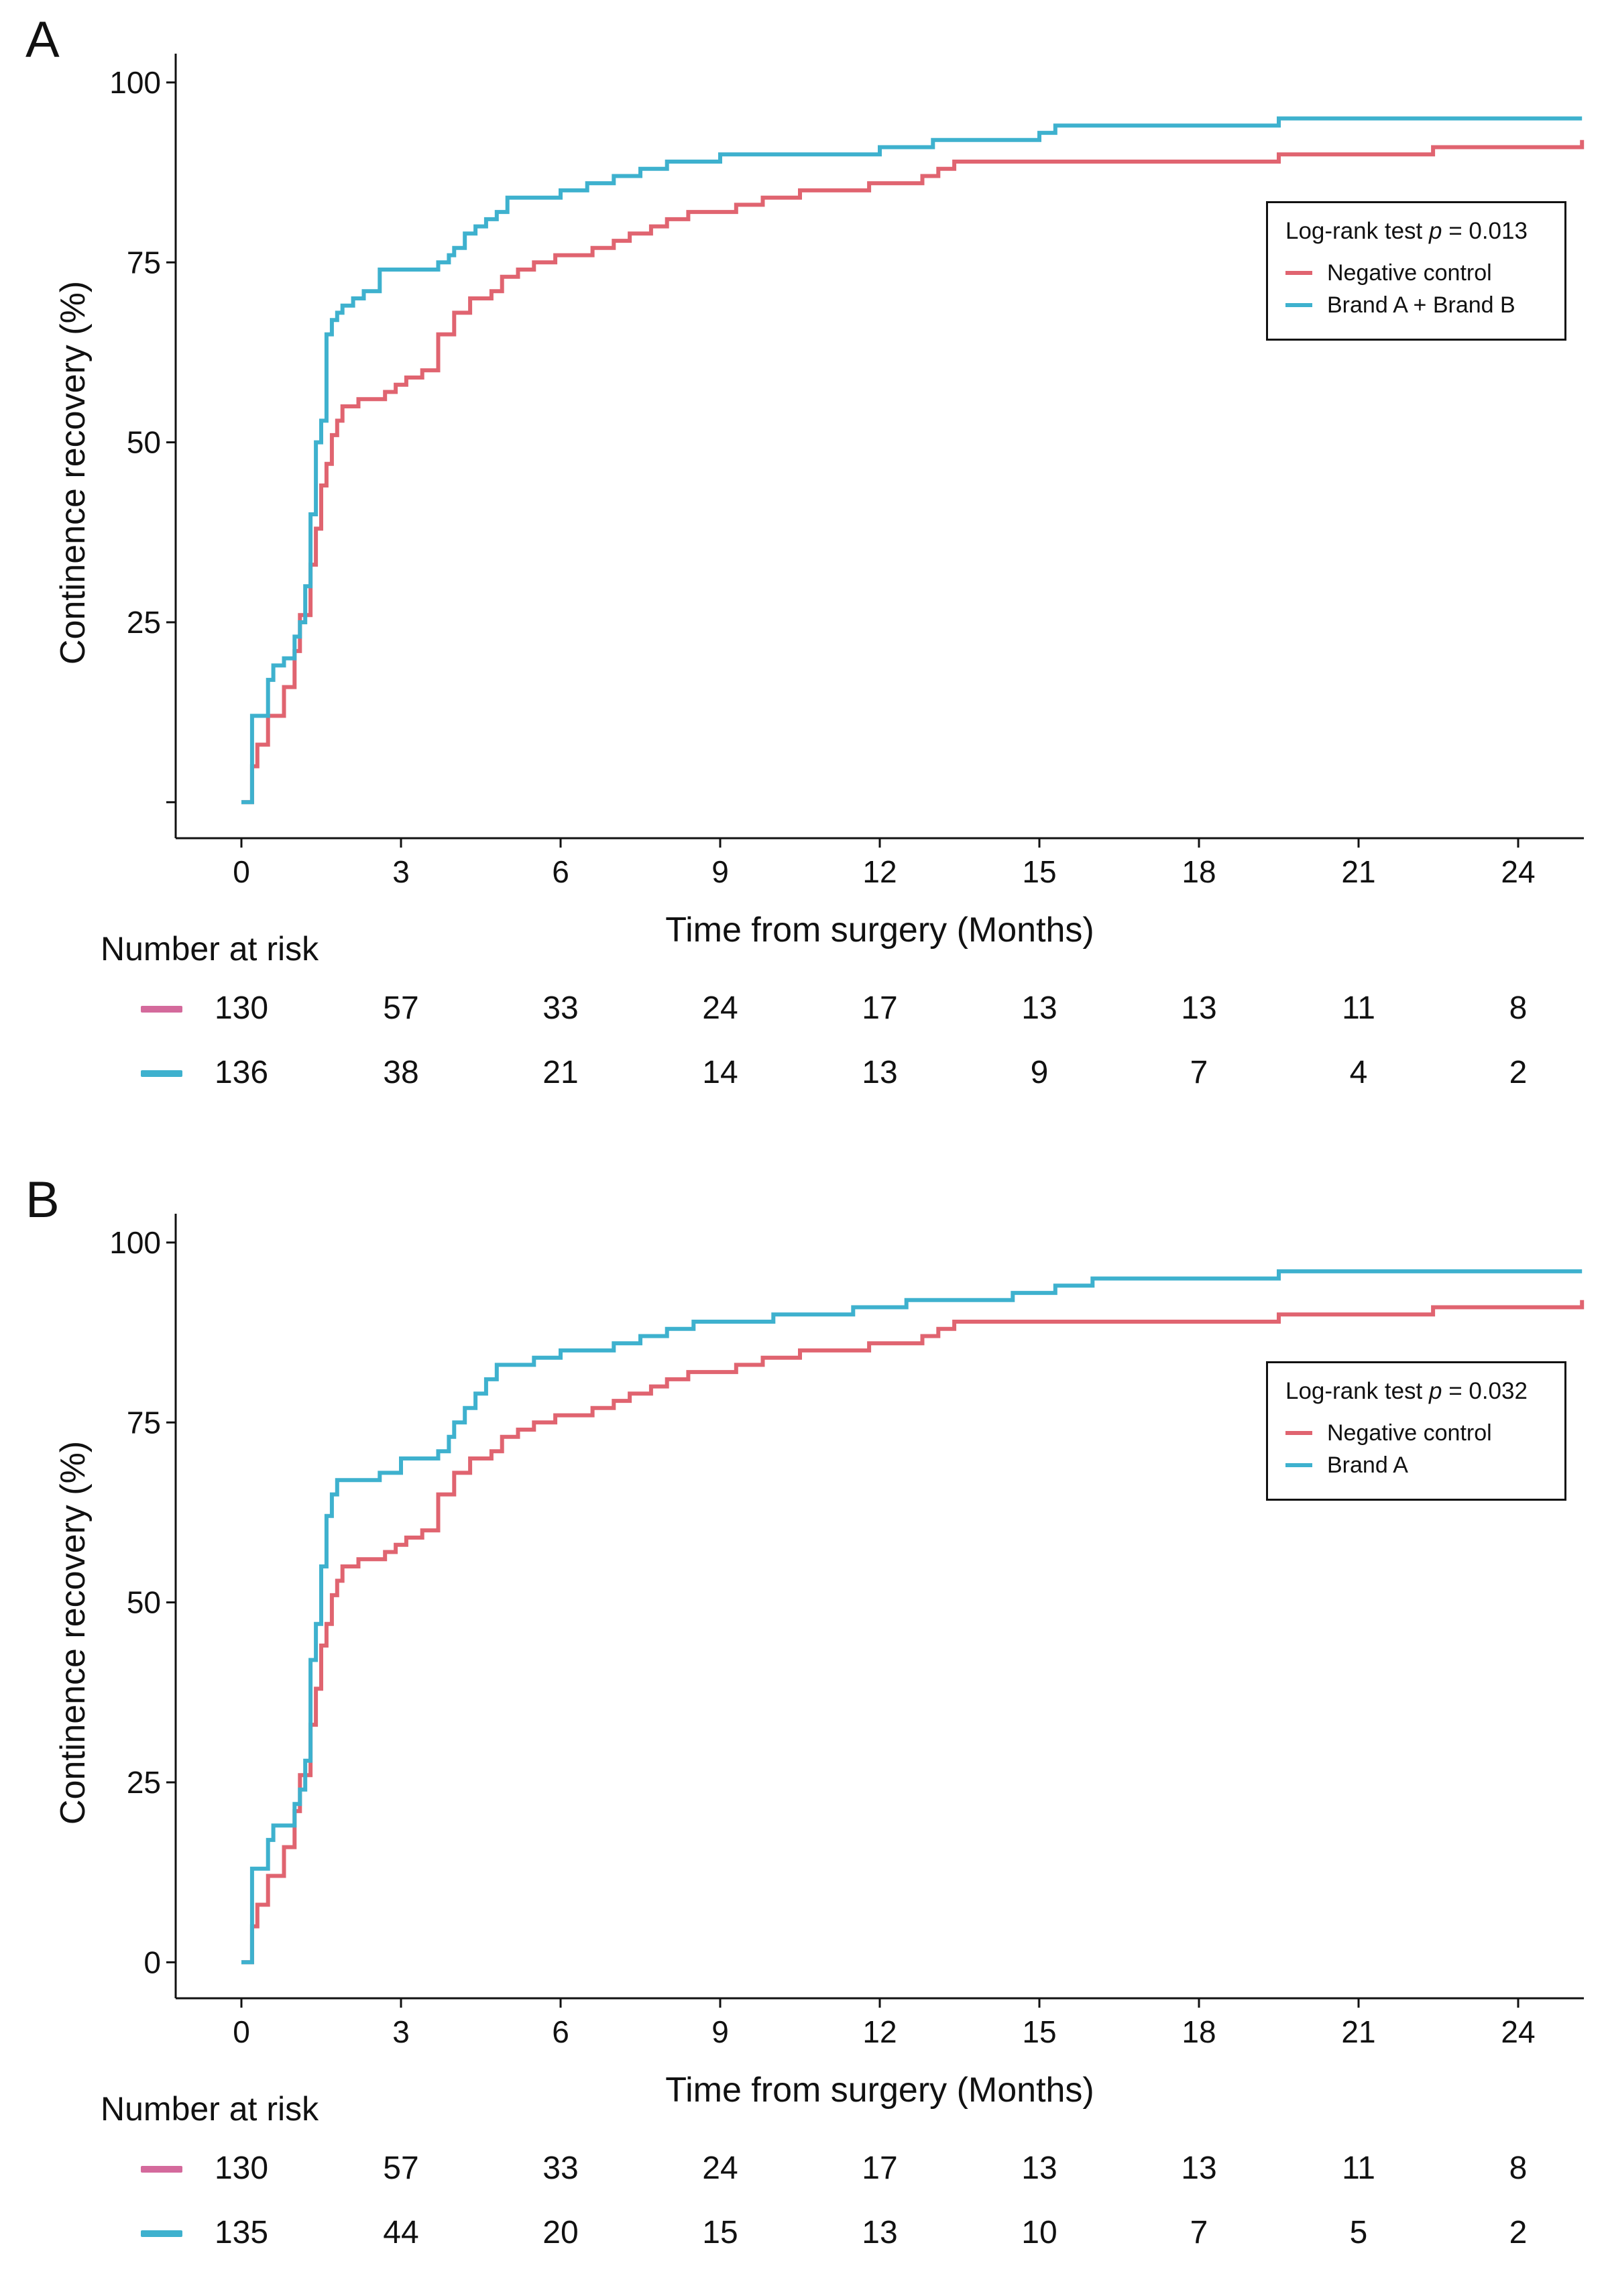  What do you see at coordinates (42, 39) in the screenshot?
I see `panel-label: A` at bounding box center [42, 39].